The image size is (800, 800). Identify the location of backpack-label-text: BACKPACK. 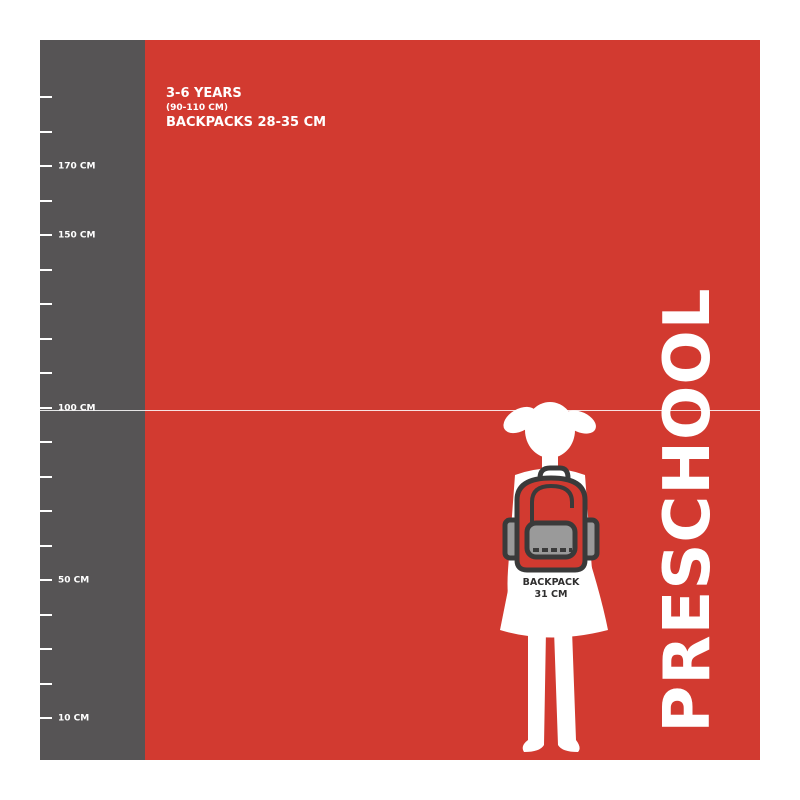
(551, 582).